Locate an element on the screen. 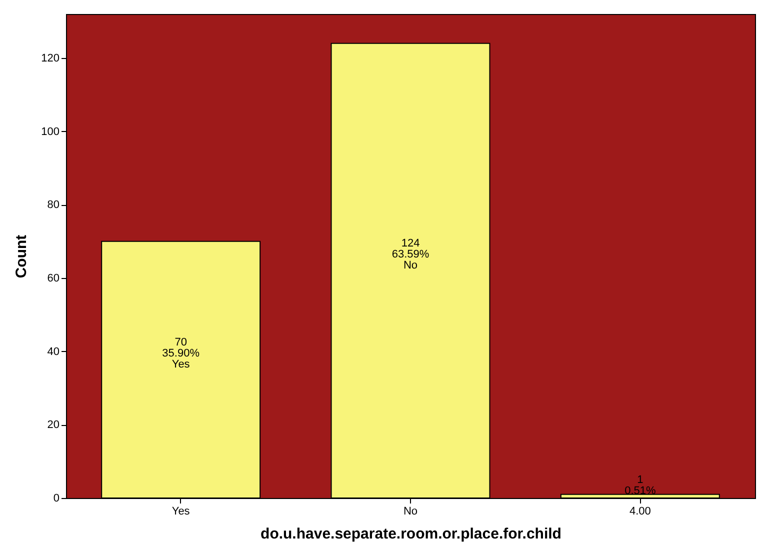  y-tick-label: 120 is located at coordinates (50, 58).